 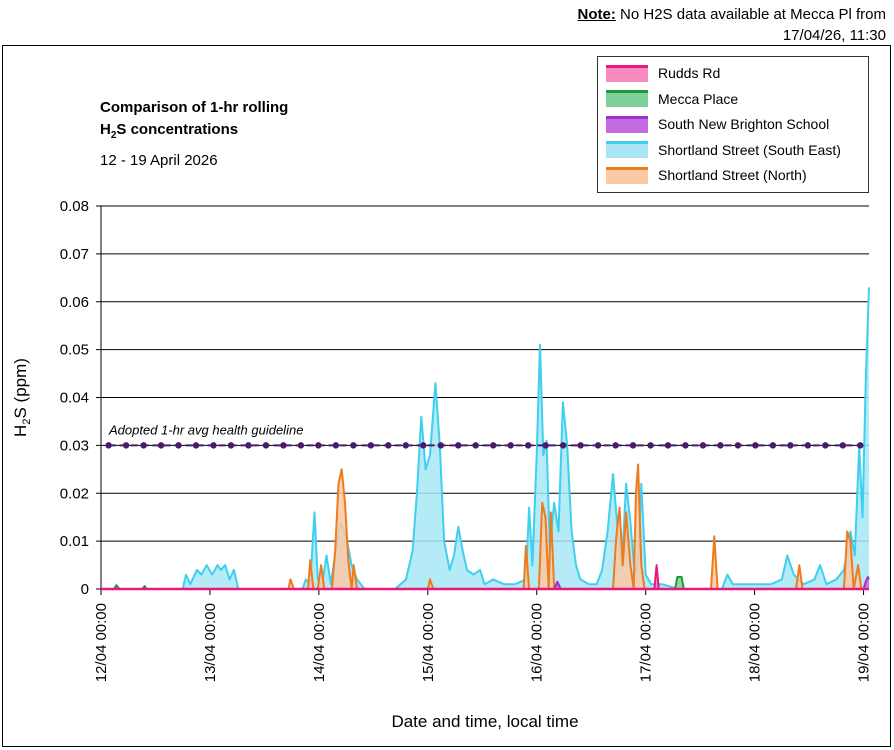 I want to click on x-tick-label: 14/04 00:00, so click(x=319, y=642).